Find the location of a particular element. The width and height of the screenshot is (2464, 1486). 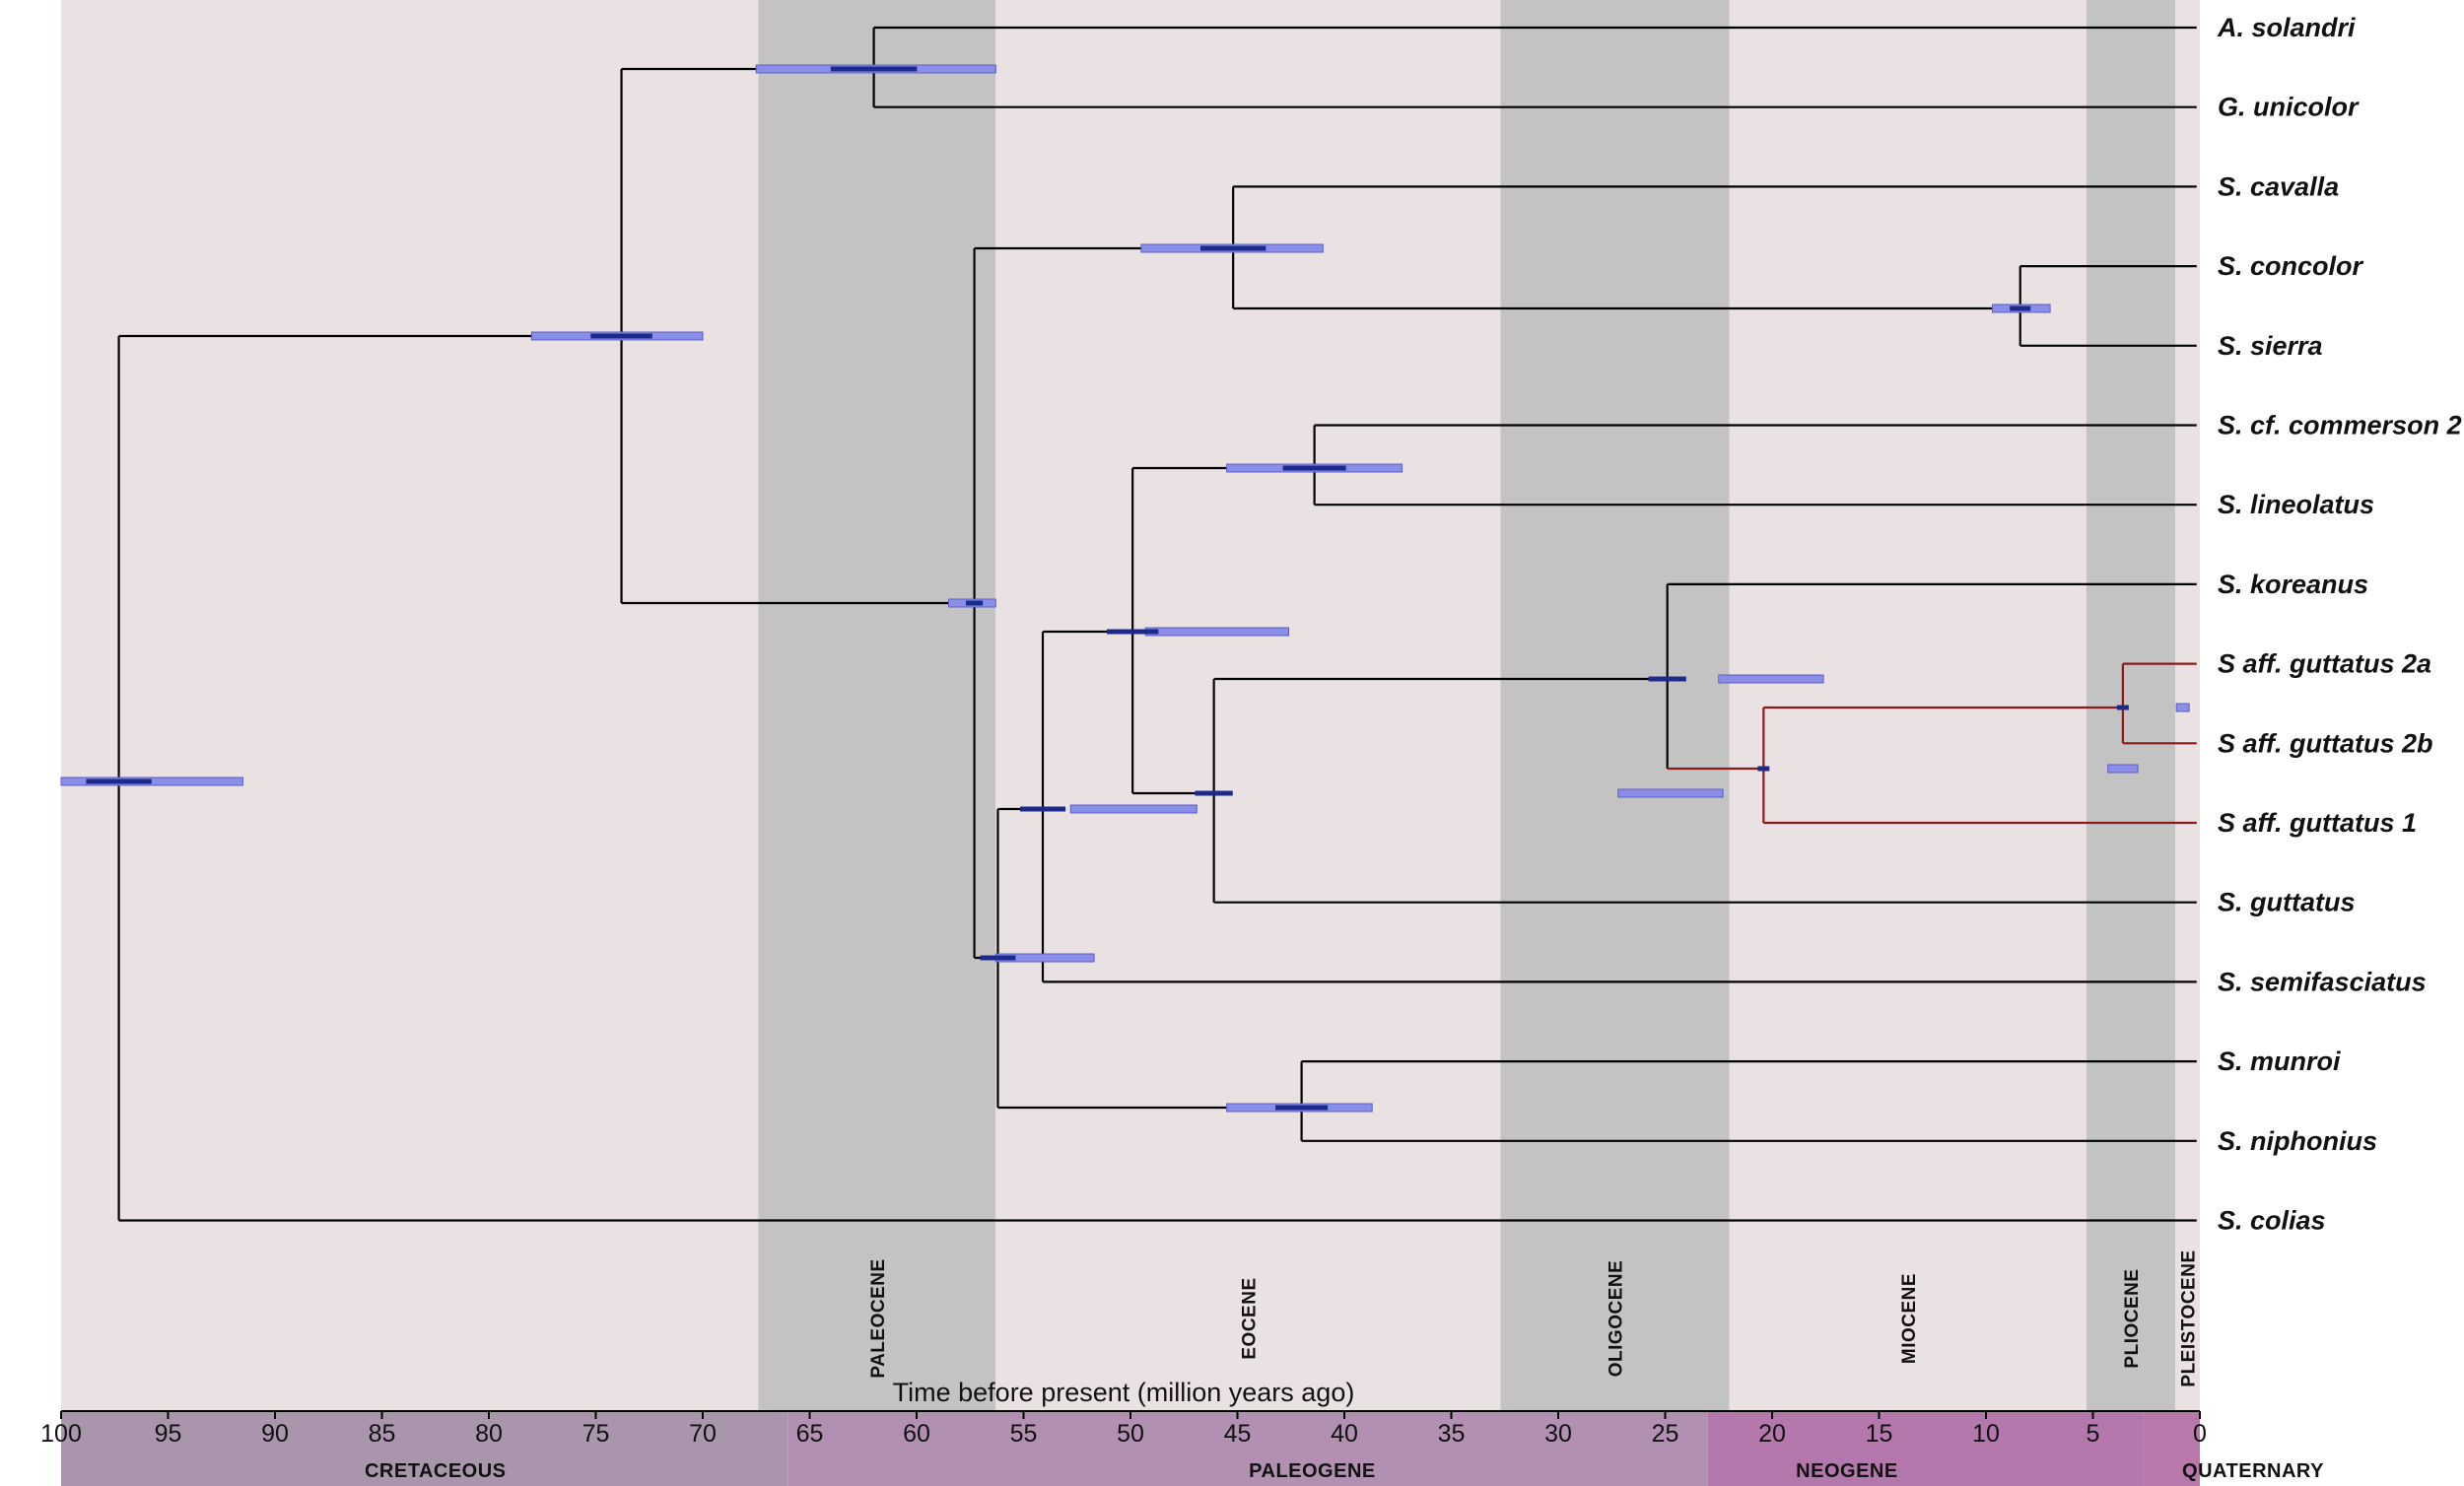

hpd-center-n_core is located at coordinates (998, 958).